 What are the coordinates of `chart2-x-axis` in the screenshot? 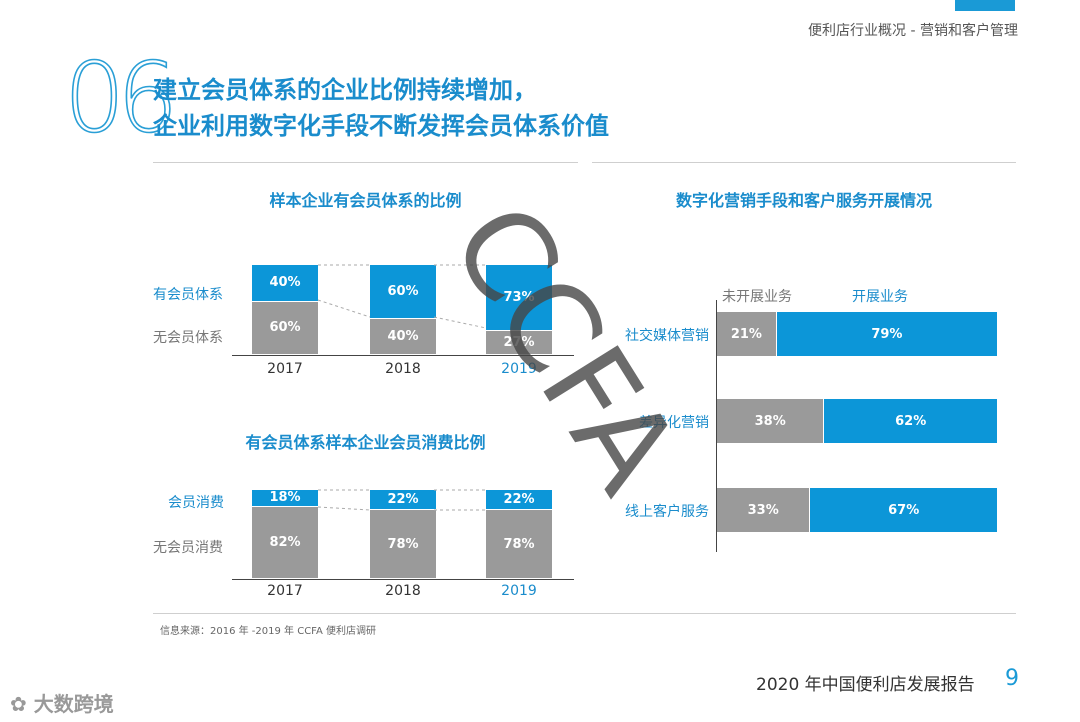 It's located at (403, 579).